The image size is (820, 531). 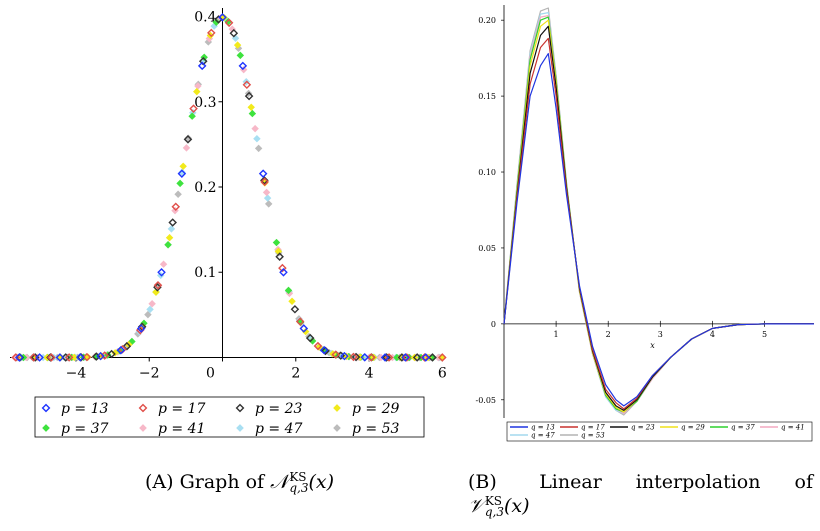 What do you see at coordinates (222, 482) in the screenshot?
I see `caption-a-text: Graph of` at bounding box center [222, 482].